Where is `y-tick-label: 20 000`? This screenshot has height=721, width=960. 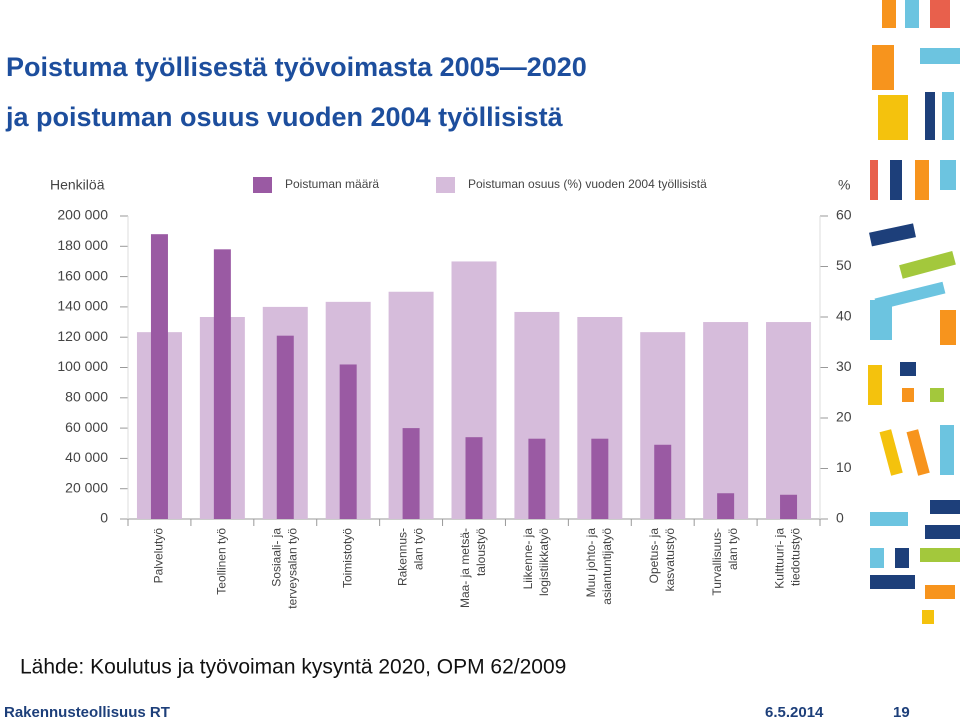 y-tick-label: 20 000 is located at coordinates (86, 487).